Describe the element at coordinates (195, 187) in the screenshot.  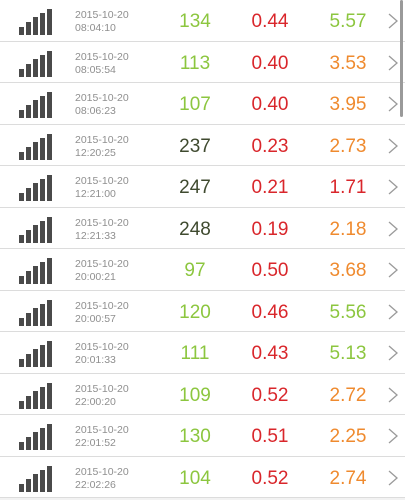
I see `row-value-1: 247` at that location.